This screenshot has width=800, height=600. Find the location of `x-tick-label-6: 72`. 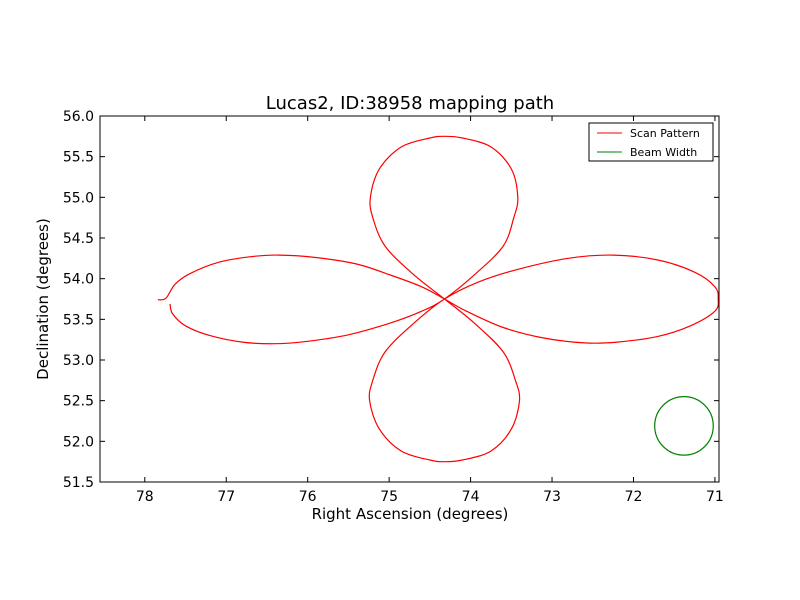

x-tick-label-6: 72 is located at coordinates (634, 497).